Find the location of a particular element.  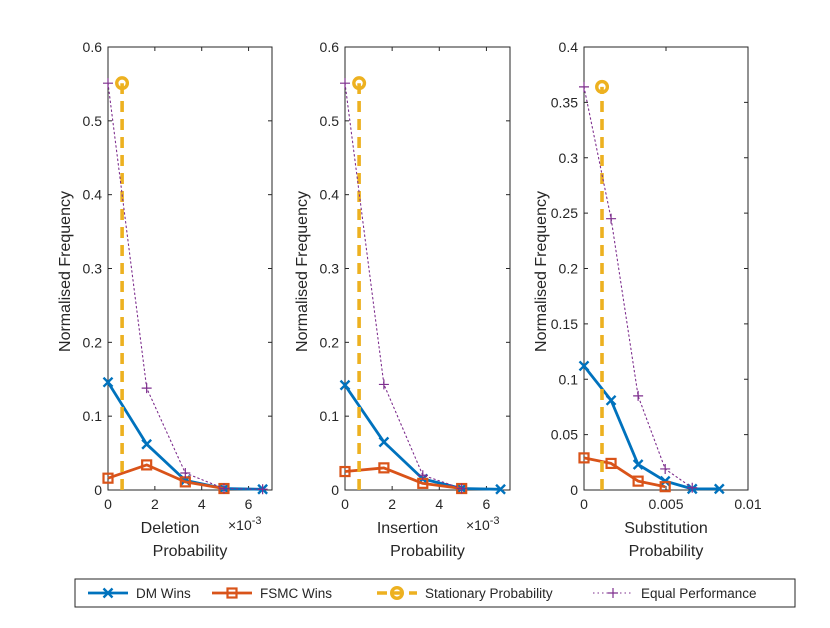

x-axis-title: Deletion is located at coordinates (170, 528).